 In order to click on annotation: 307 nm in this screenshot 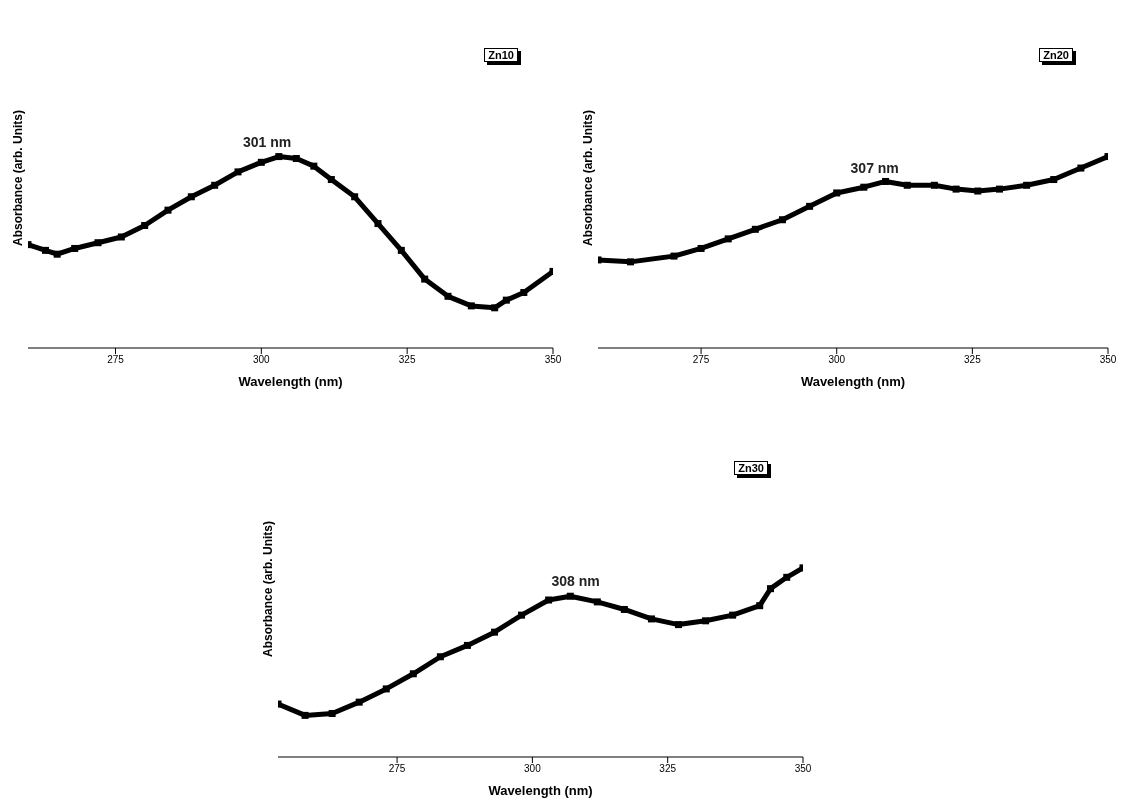, I will do `click(874, 168)`.